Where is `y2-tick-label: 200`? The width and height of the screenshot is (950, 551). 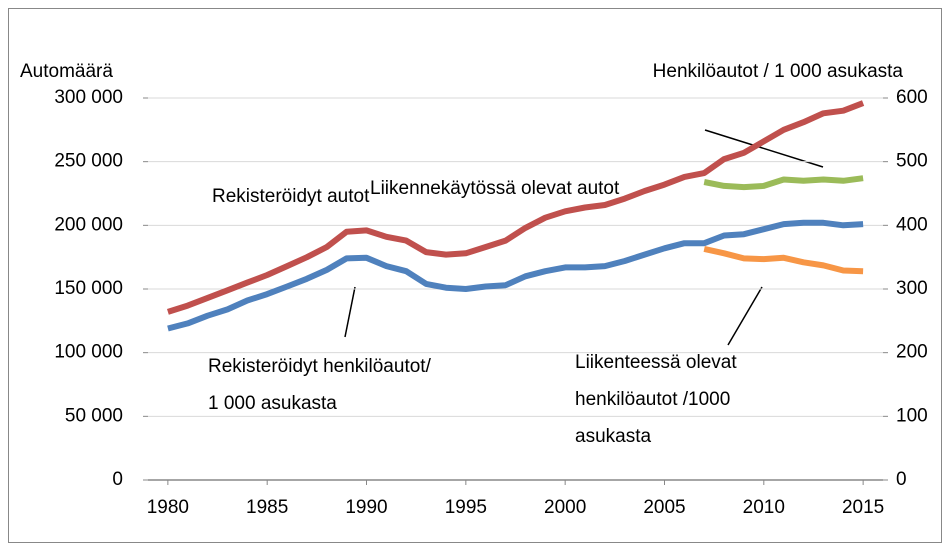 y2-tick-label: 200 is located at coordinates (912, 352).